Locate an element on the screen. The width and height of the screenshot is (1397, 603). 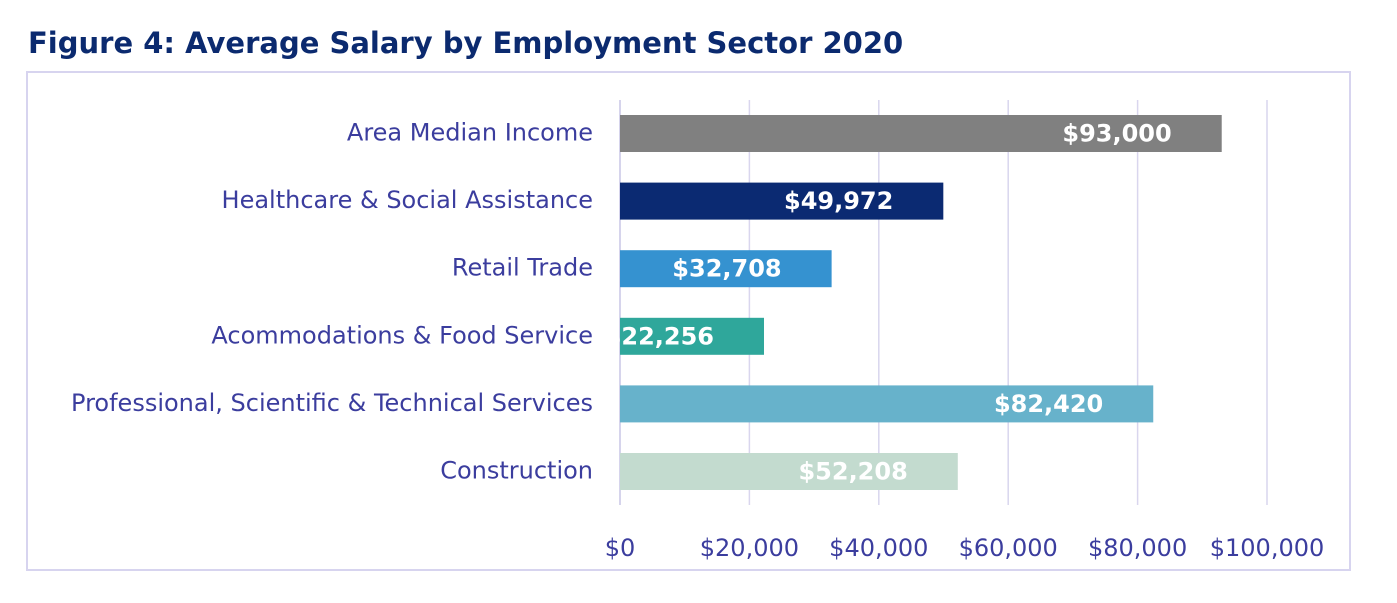
x-tick-label: $100,000 is located at coordinates (1267, 548).